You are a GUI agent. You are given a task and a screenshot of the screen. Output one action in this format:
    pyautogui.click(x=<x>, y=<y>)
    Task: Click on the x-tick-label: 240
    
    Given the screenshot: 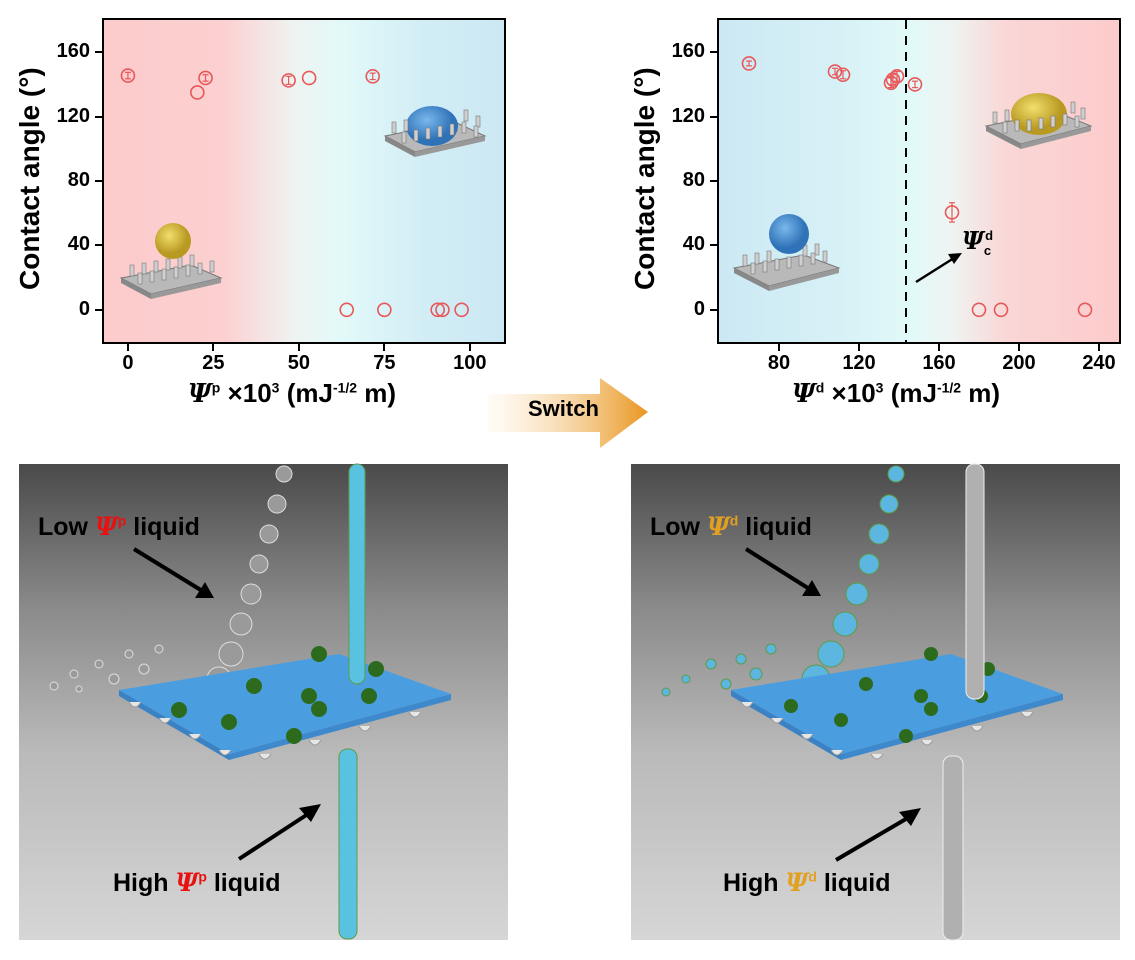 What is the action you would take?
    pyautogui.click(x=1099, y=363)
    